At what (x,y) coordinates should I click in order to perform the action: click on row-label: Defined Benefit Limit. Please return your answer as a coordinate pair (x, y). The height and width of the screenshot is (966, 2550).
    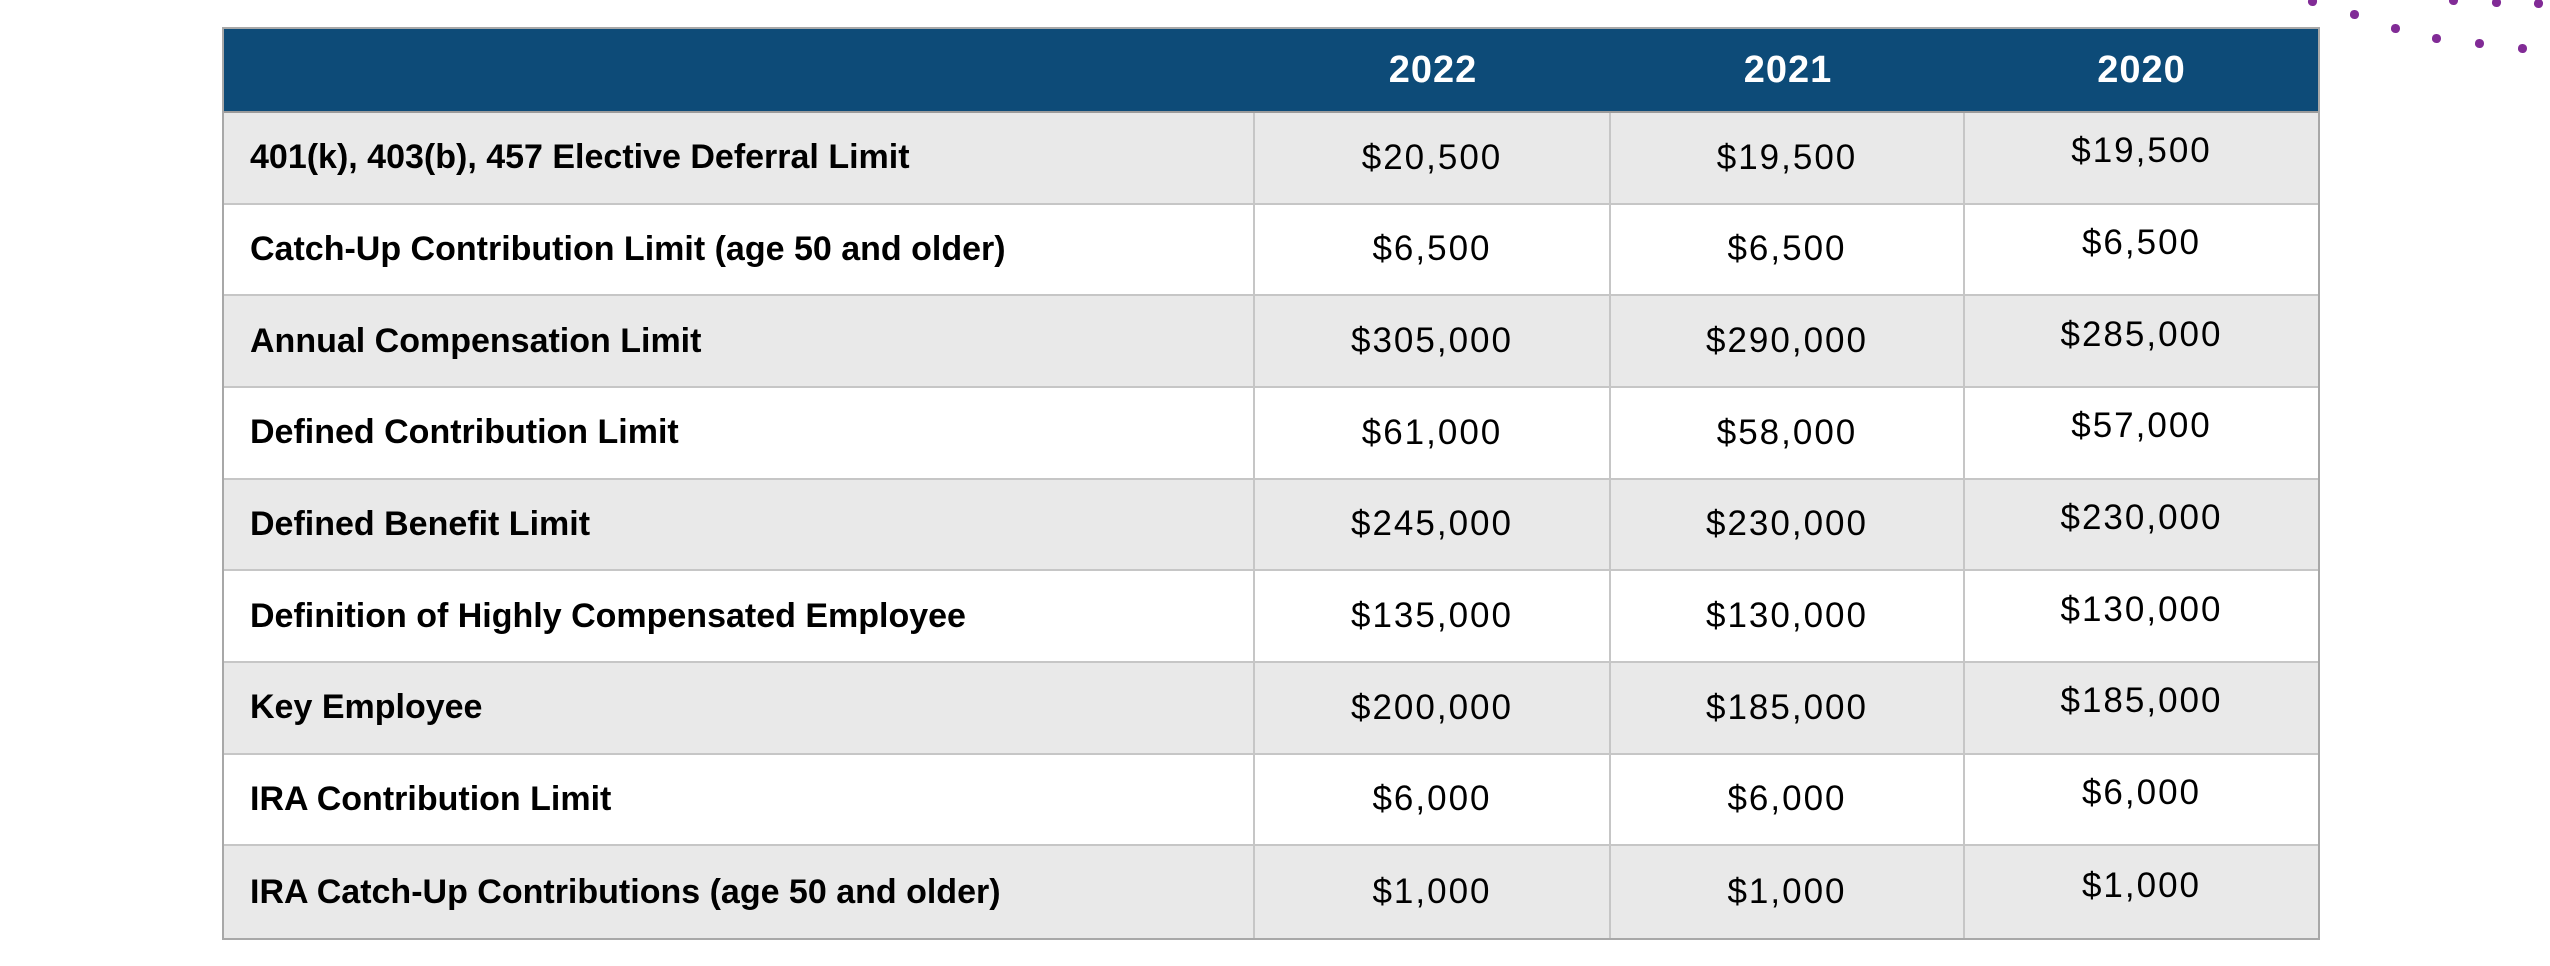
    Looking at the image, I should click on (739, 525).